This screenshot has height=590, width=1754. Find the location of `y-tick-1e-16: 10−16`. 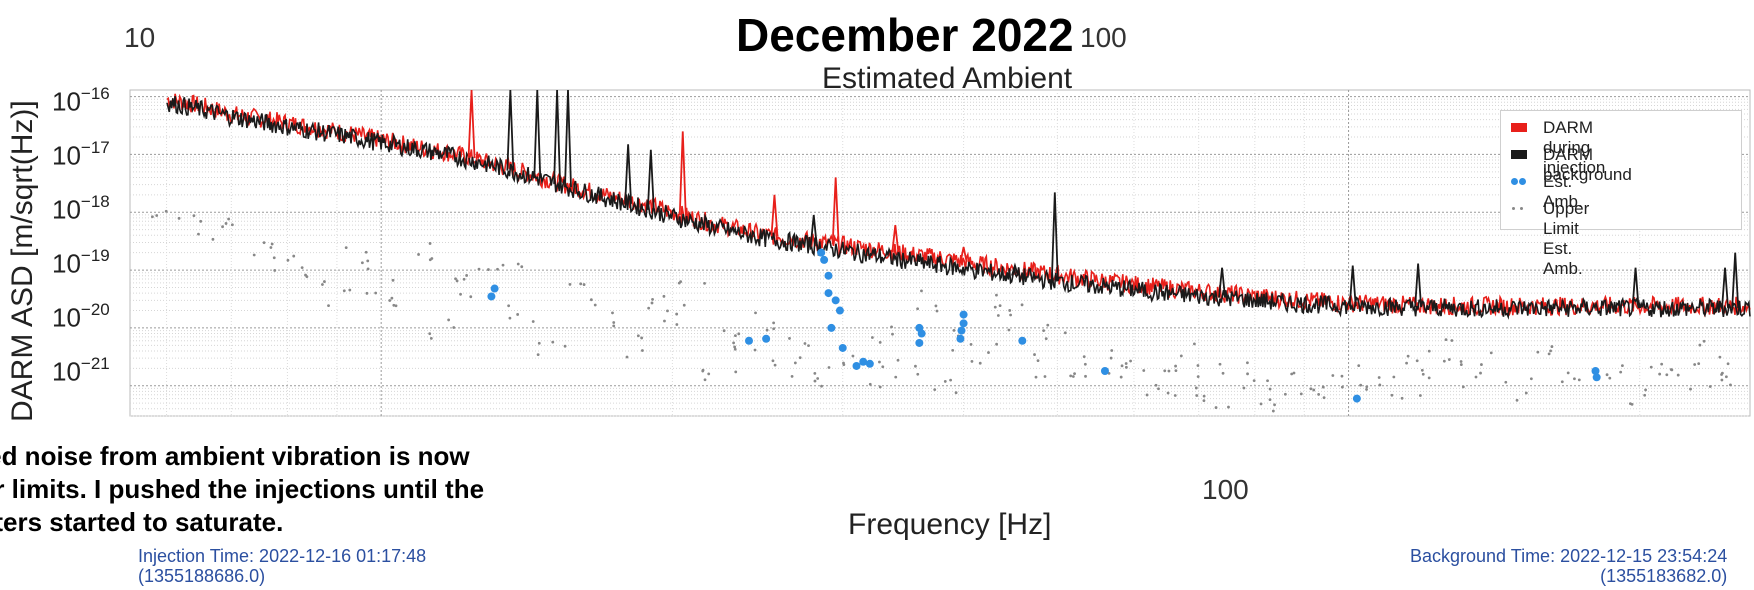

y-tick-1e-16: 10−16 is located at coordinates (81, 100).